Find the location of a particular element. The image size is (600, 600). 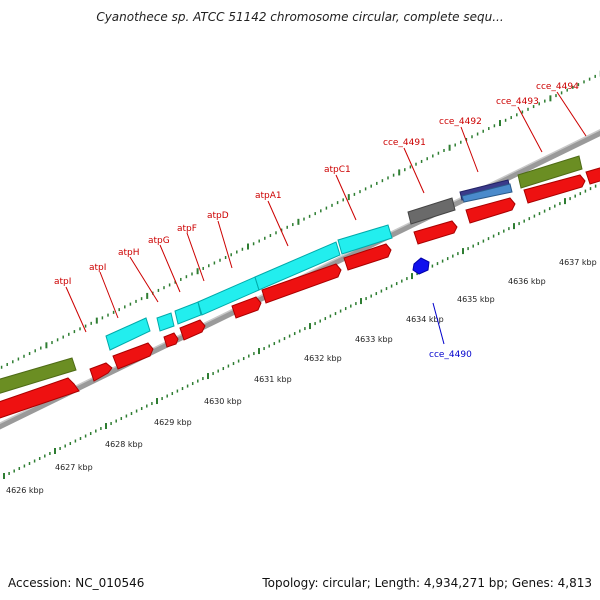

cds-arrow-atpI is located at coordinates (133, 356).